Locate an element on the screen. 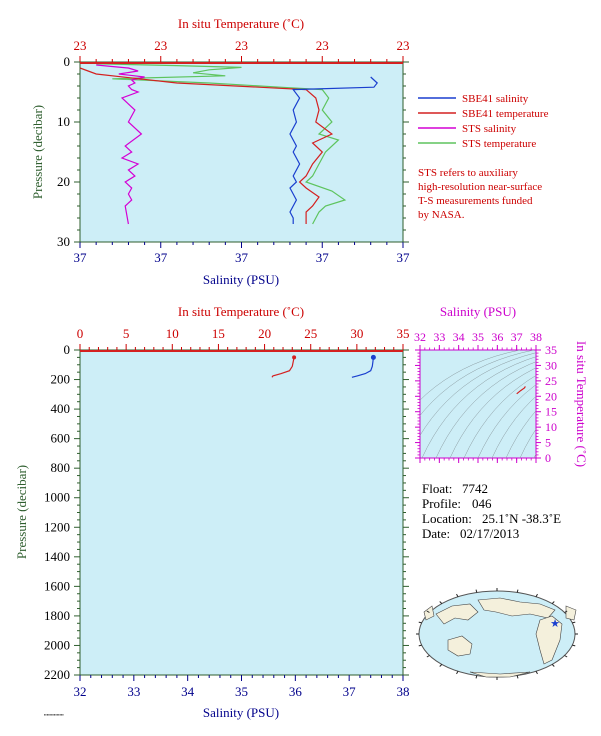 The image size is (601, 736). bottom-sal-tick-label: 32 is located at coordinates (80, 691).